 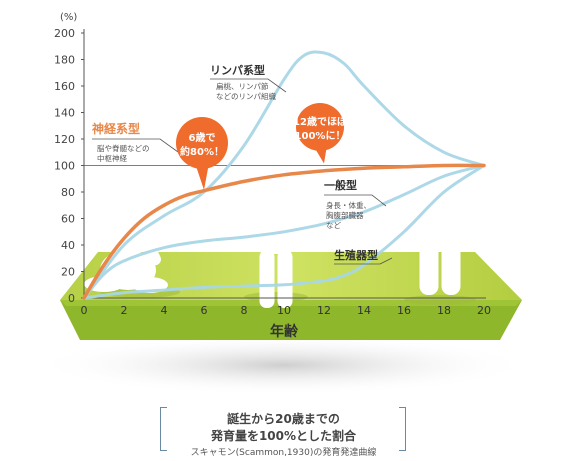 What do you see at coordinates (163, 429) in the screenshot?
I see `caption-bracket-left` at bounding box center [163, 429].